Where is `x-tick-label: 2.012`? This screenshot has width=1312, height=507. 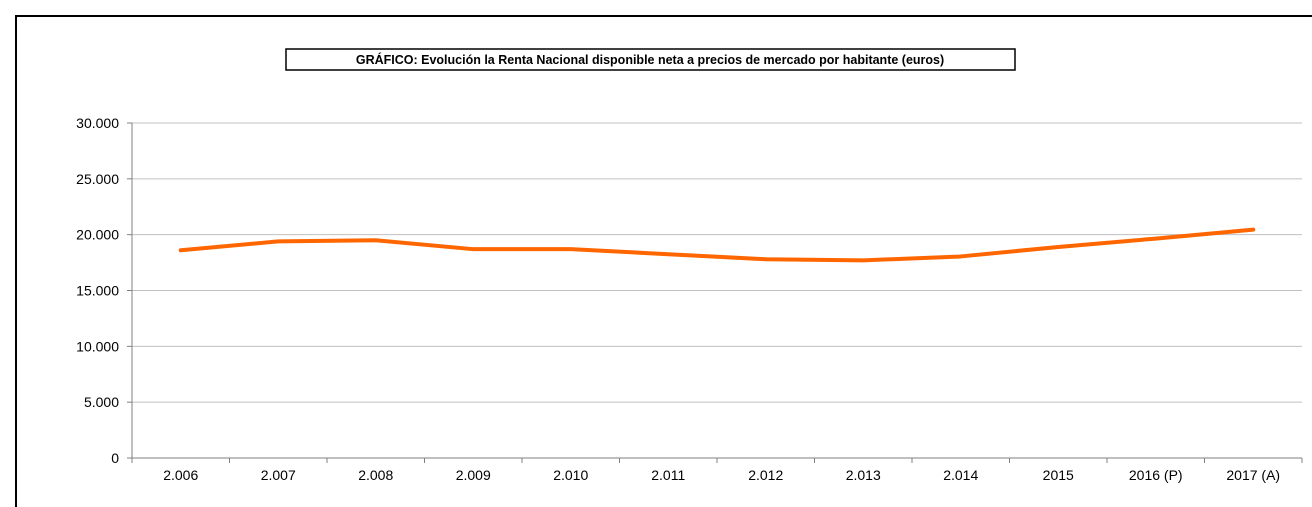 x-tick-label: 2.012 is located at coordinates (765, 475).